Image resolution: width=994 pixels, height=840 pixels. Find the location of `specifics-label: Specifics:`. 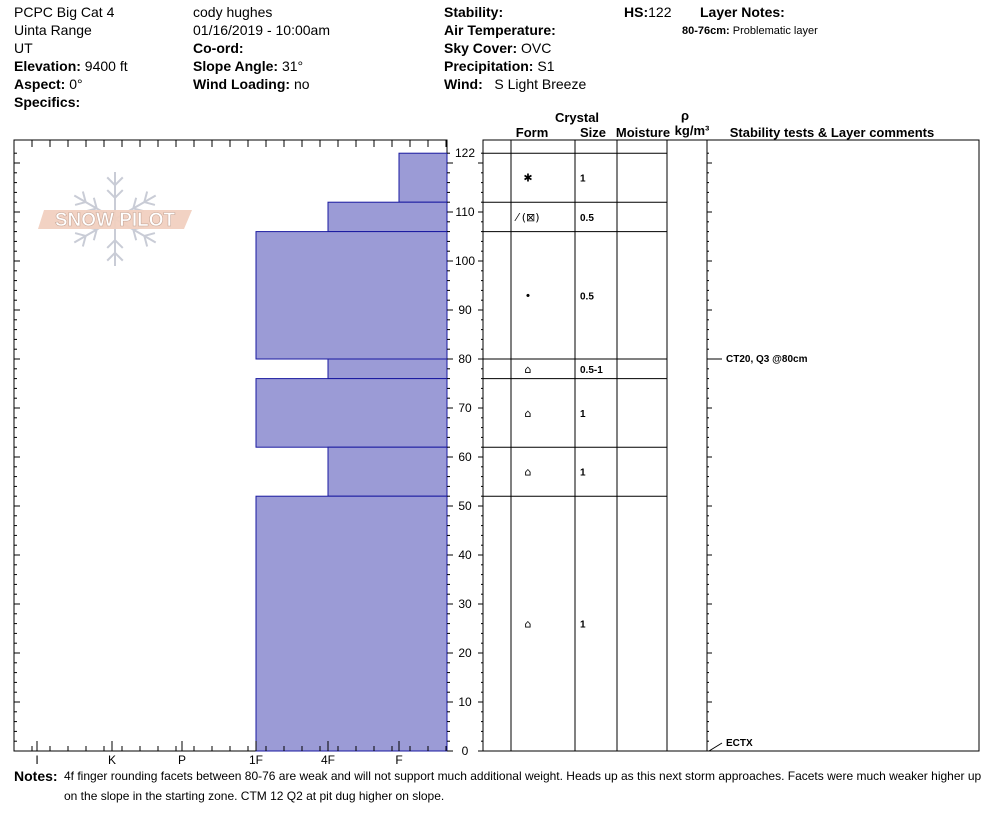

specifics-label: Specifics: is located at coordinates (47, 102).